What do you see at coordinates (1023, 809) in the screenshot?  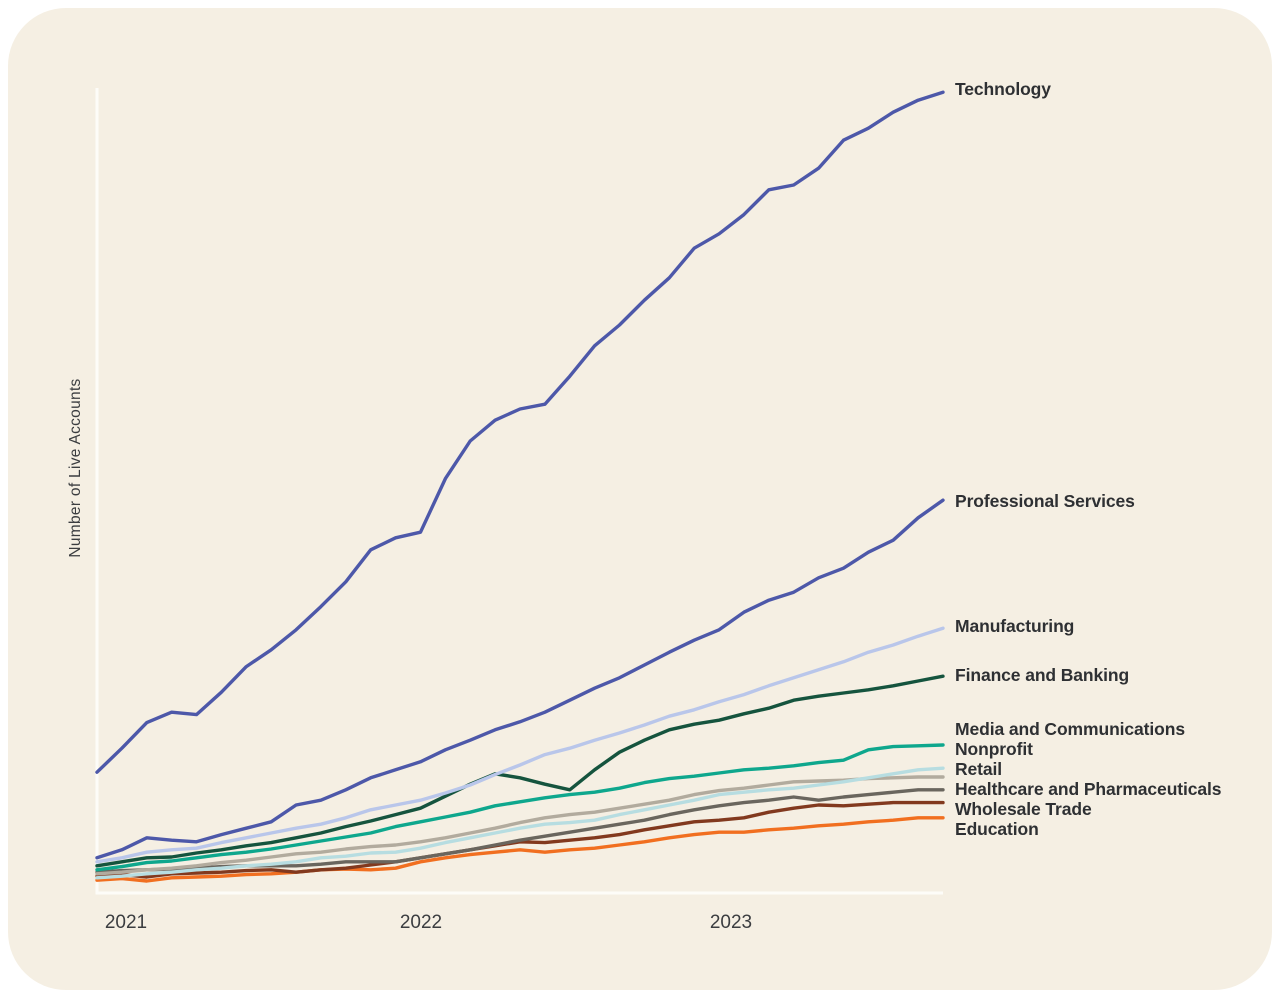 I see `series-label-wholesale-trade: Wholesale Trade` at bounding box center [1023, 809].